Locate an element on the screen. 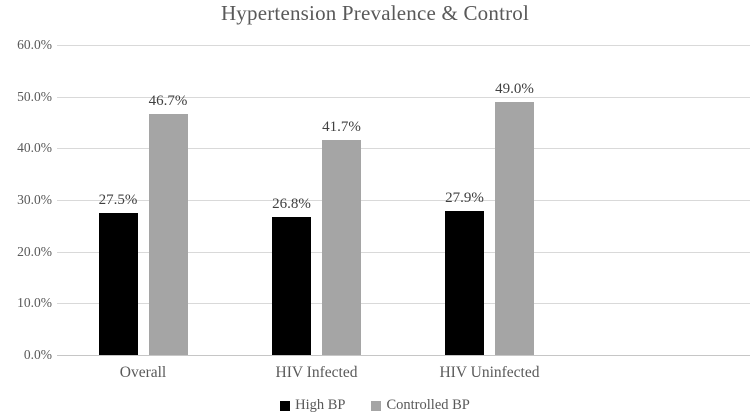 This screenshot has height=420, width=750. legend: High BP Controlled BP is located at coordinates (375, 405).